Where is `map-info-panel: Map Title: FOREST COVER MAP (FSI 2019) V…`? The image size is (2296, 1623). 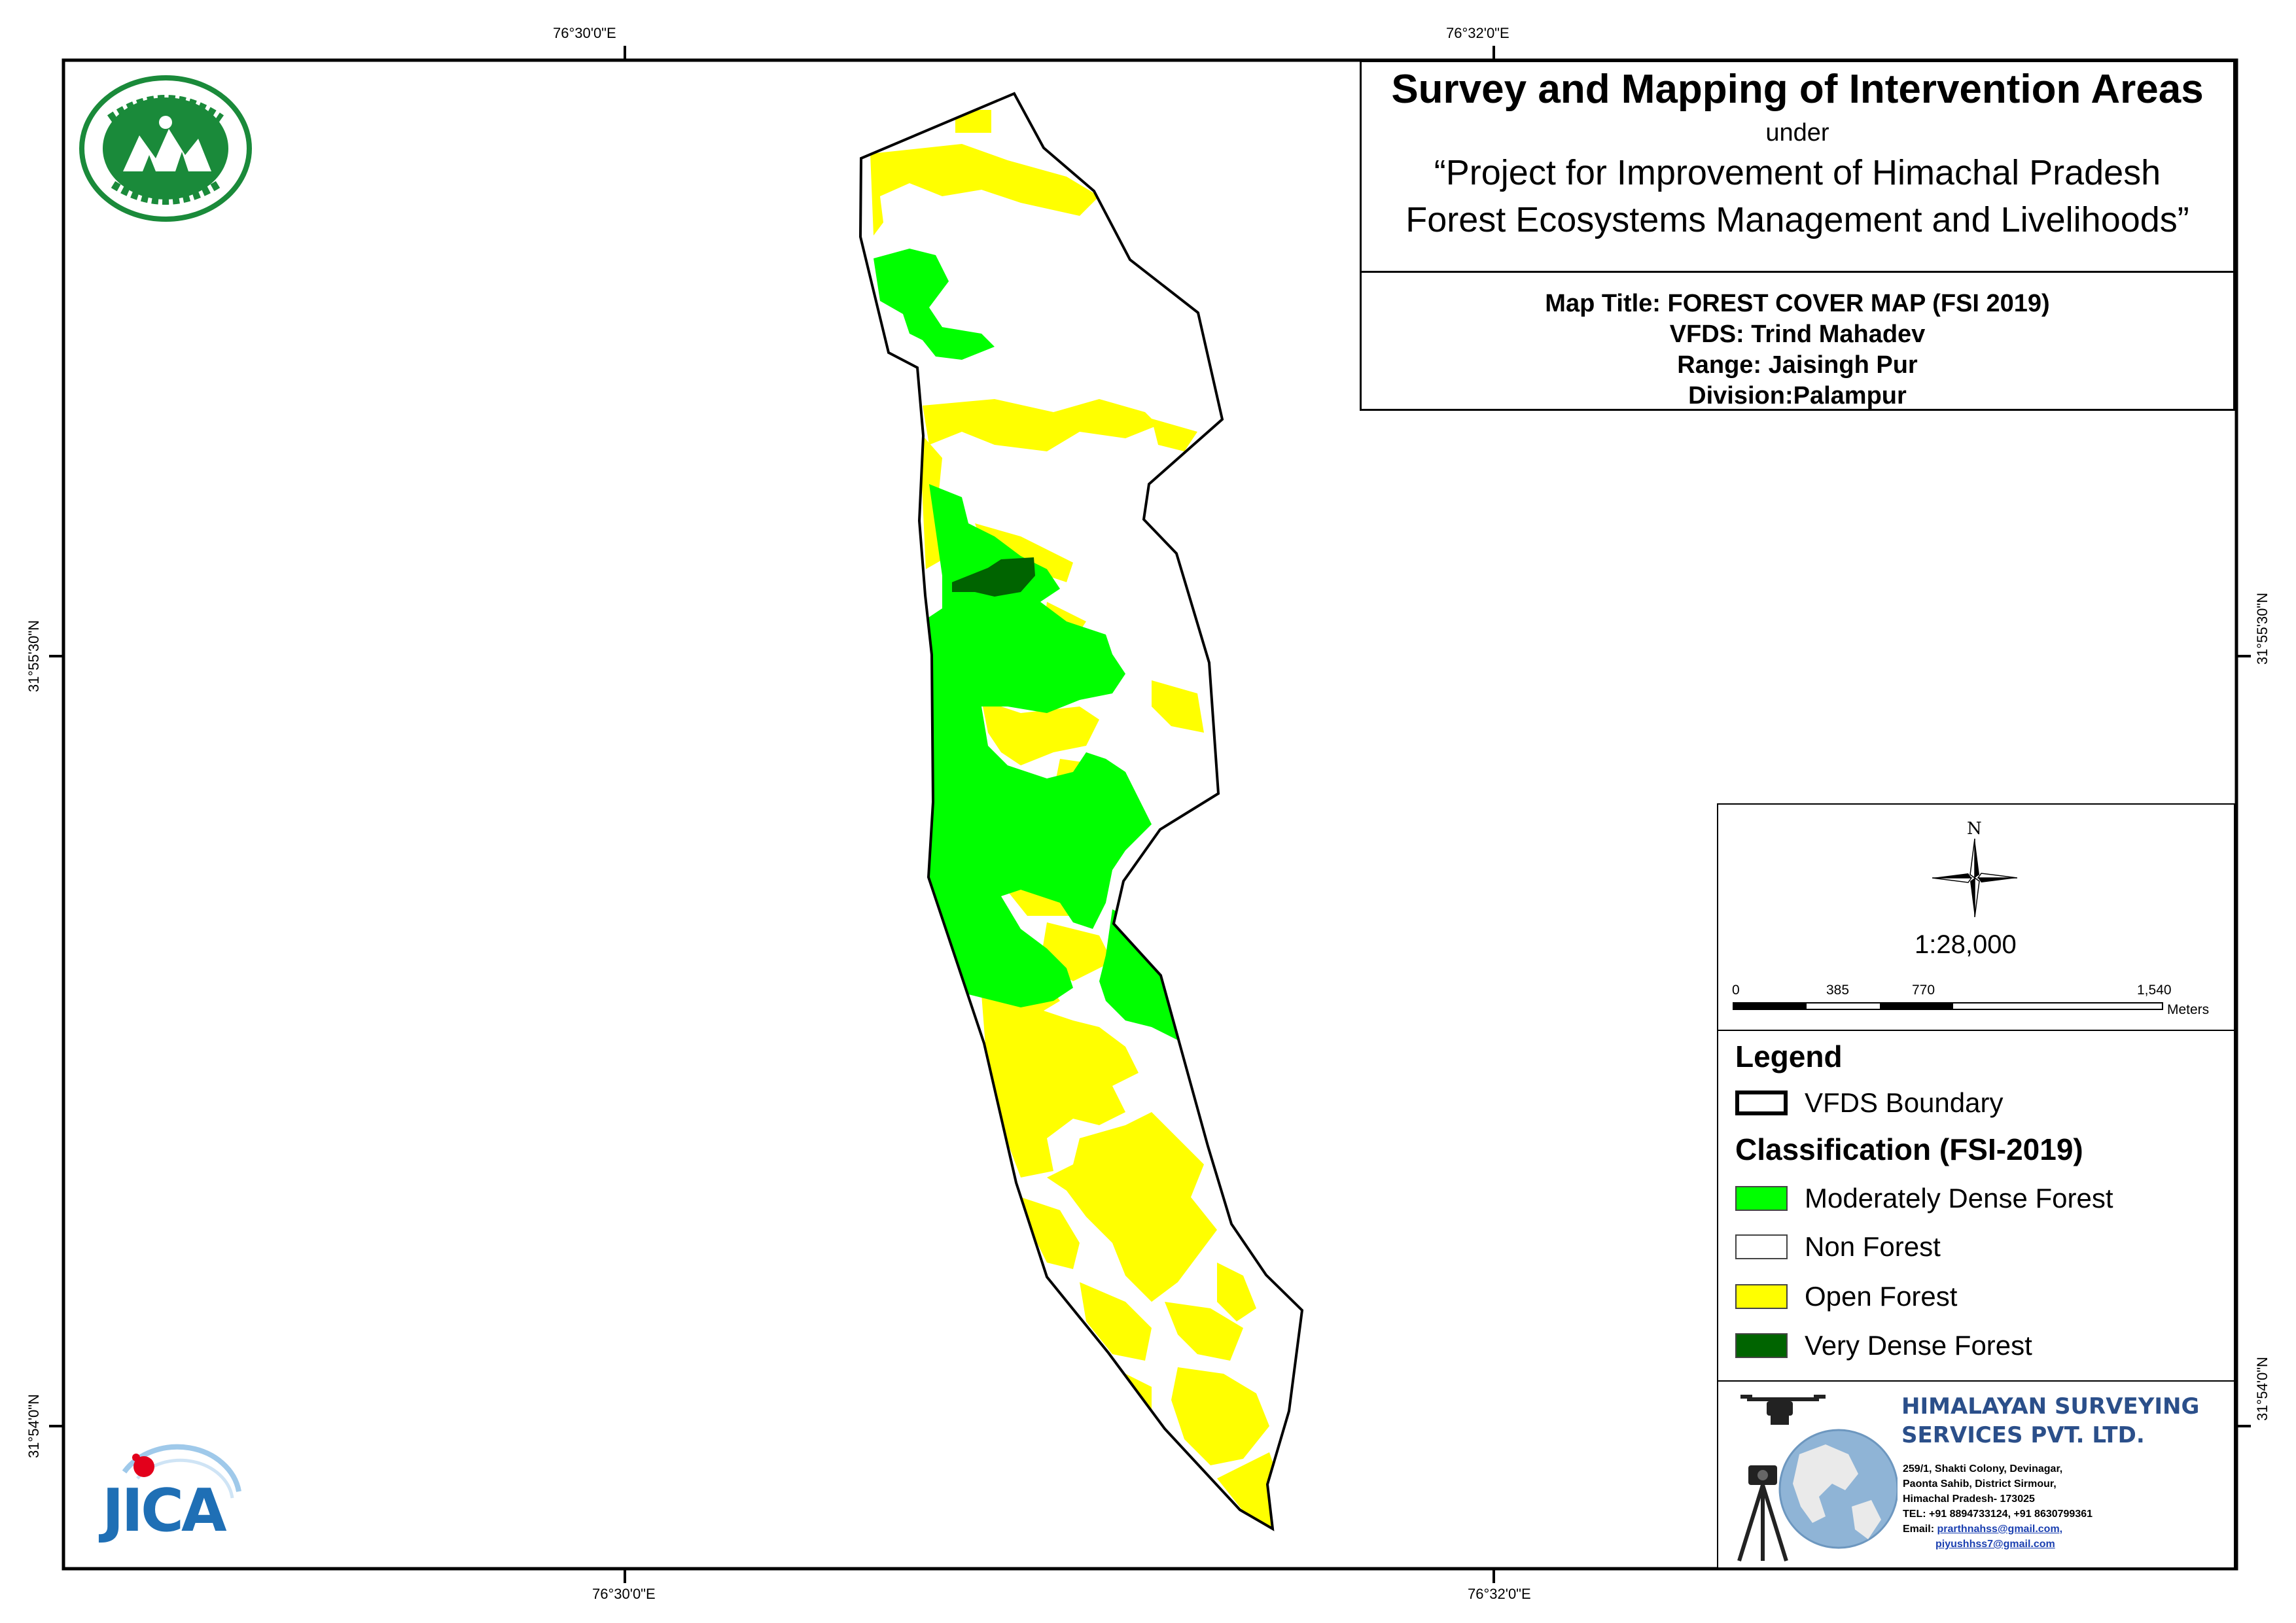
map-info-panel: Map Title: FOREST COVER MAP (FSI 2019) V… is located at coordinates (1797, 341).